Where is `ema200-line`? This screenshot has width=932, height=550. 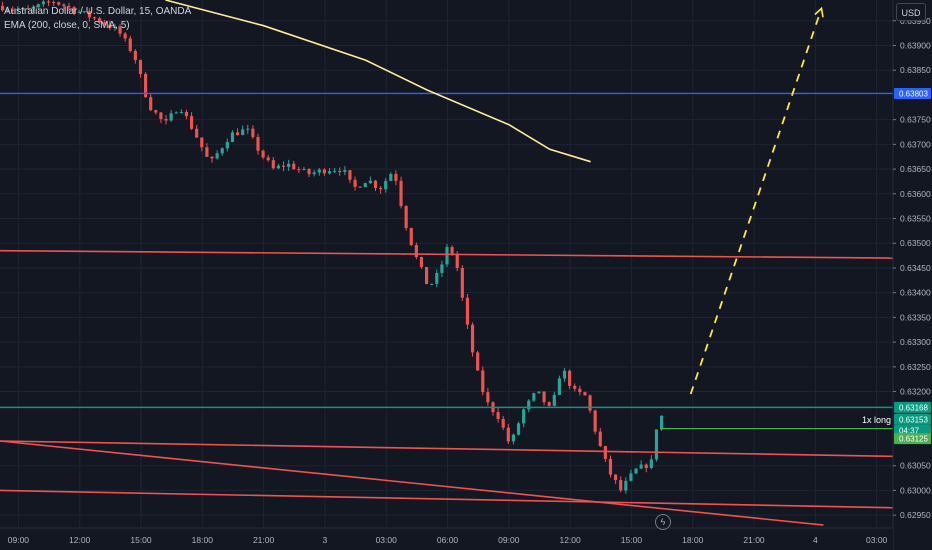
ema200-line is located at coordinates (378, 81).